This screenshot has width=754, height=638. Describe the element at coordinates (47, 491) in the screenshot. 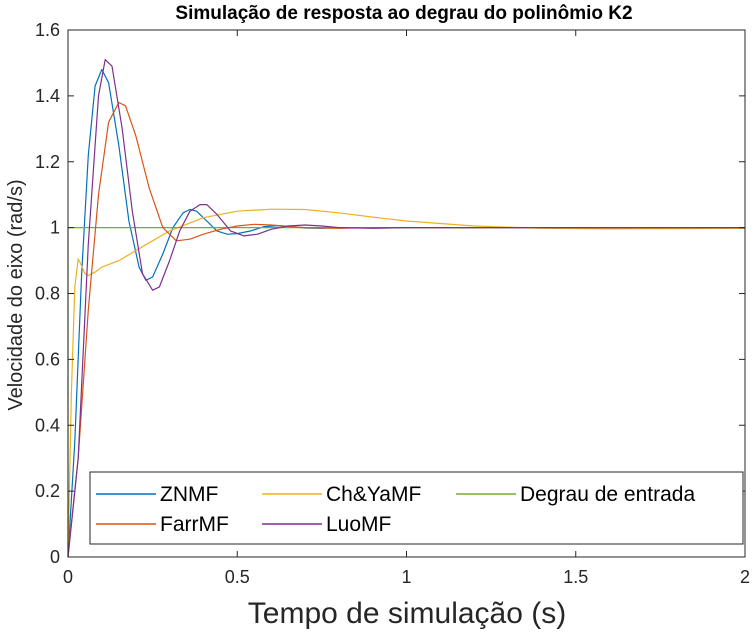

I see `y-tick-label: 0.2` at that location.